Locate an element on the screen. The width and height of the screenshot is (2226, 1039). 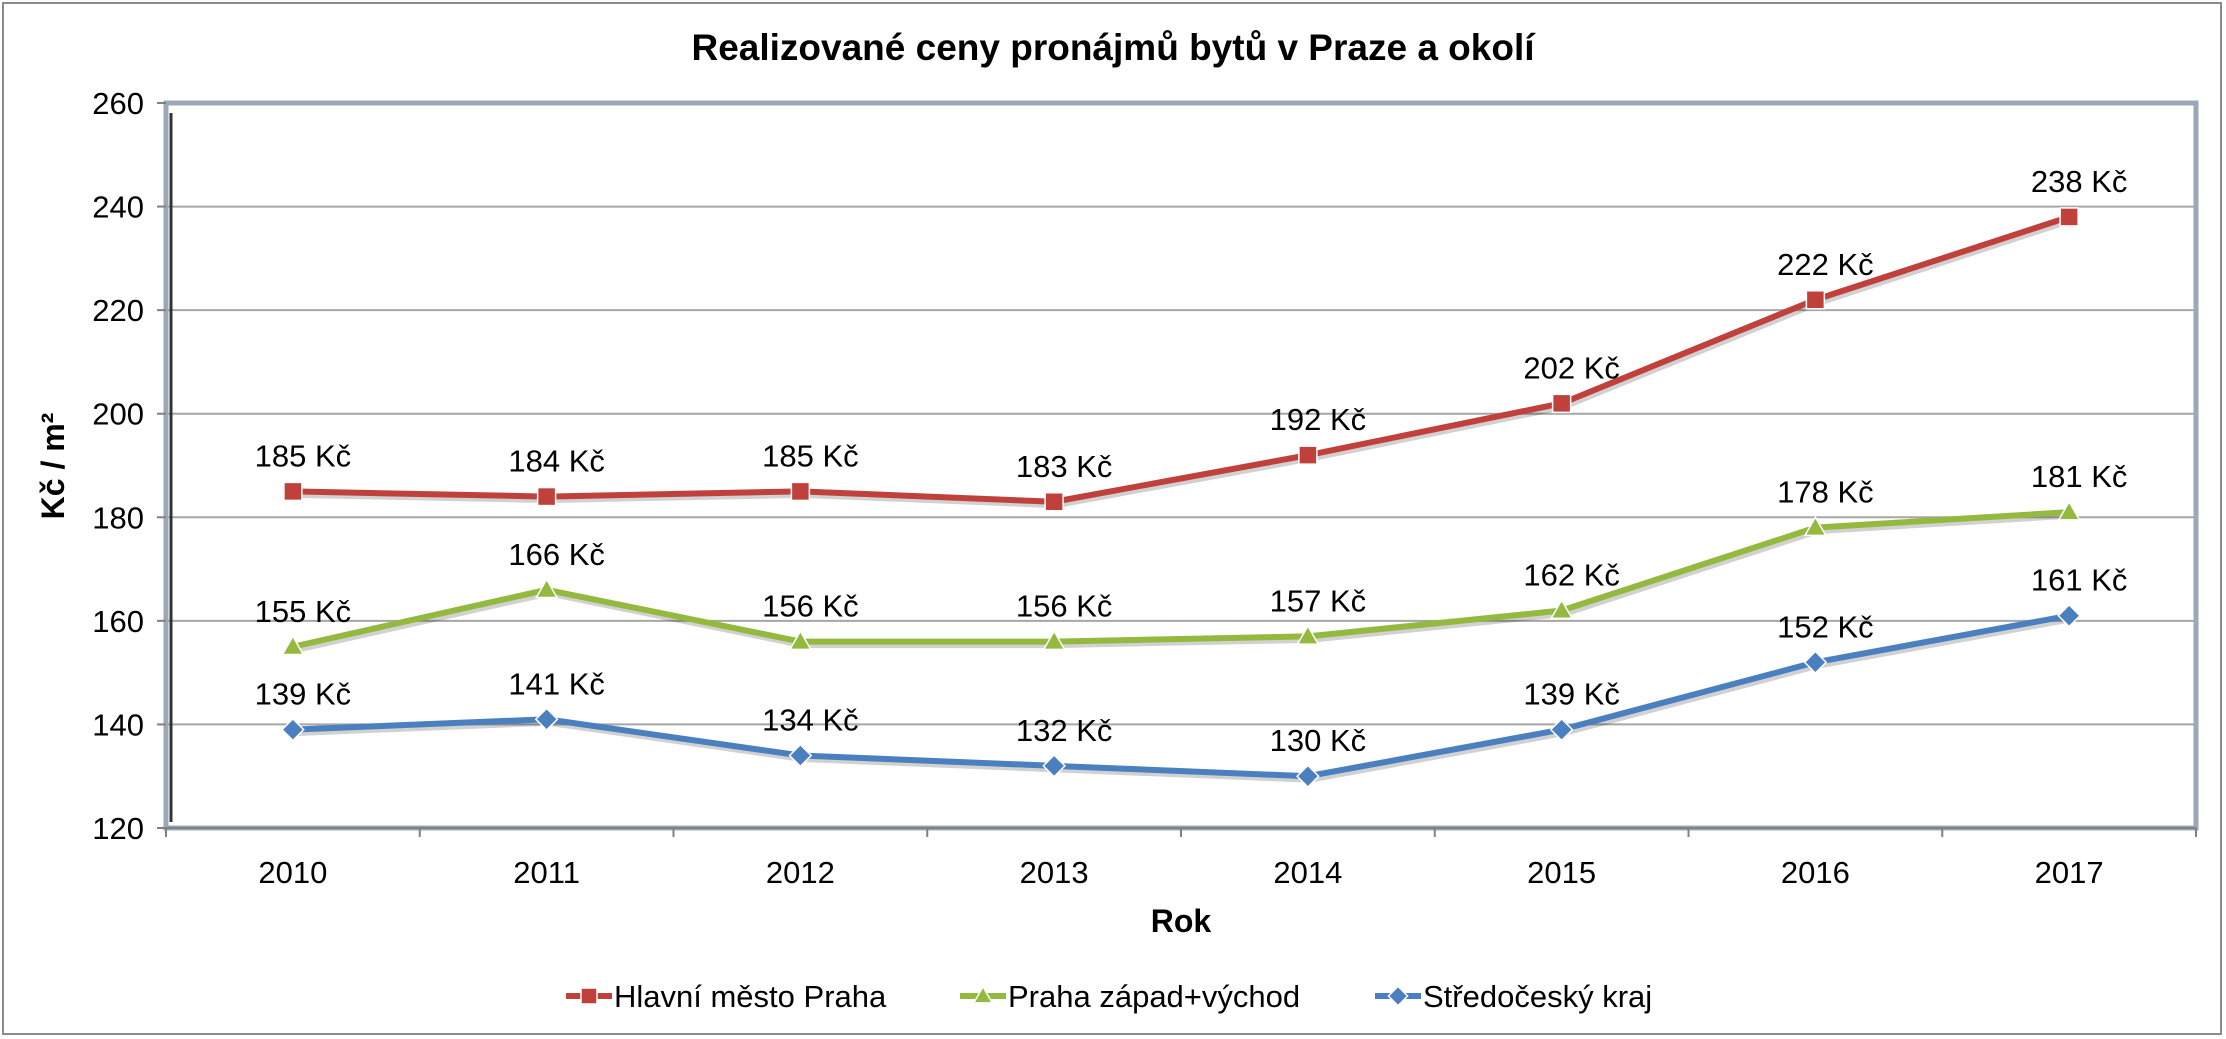
data-label: 157 Kč is located at coordinates (1318, 600).